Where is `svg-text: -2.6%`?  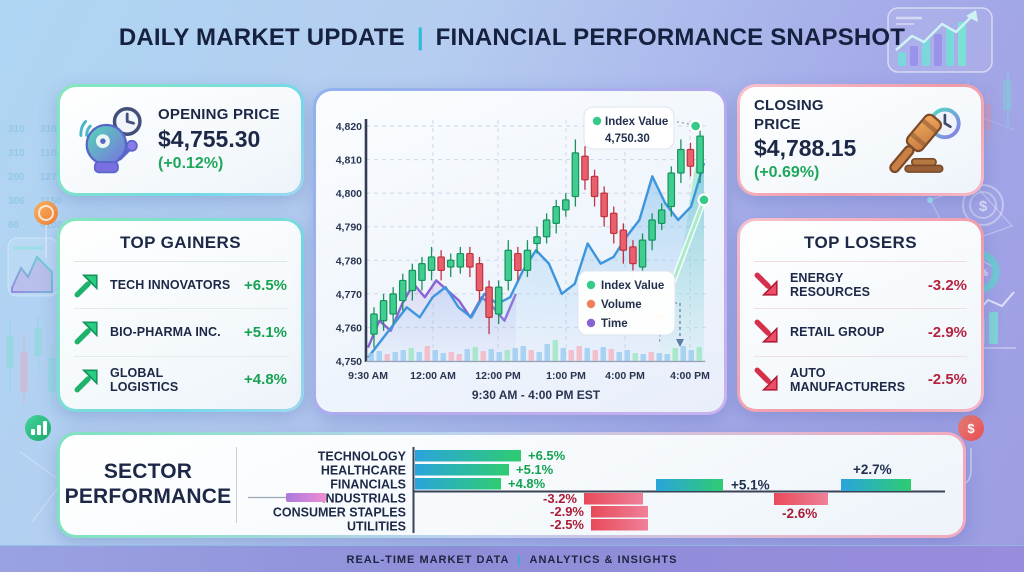
svg-text: -2.6% is located at coordinates (799, 513).